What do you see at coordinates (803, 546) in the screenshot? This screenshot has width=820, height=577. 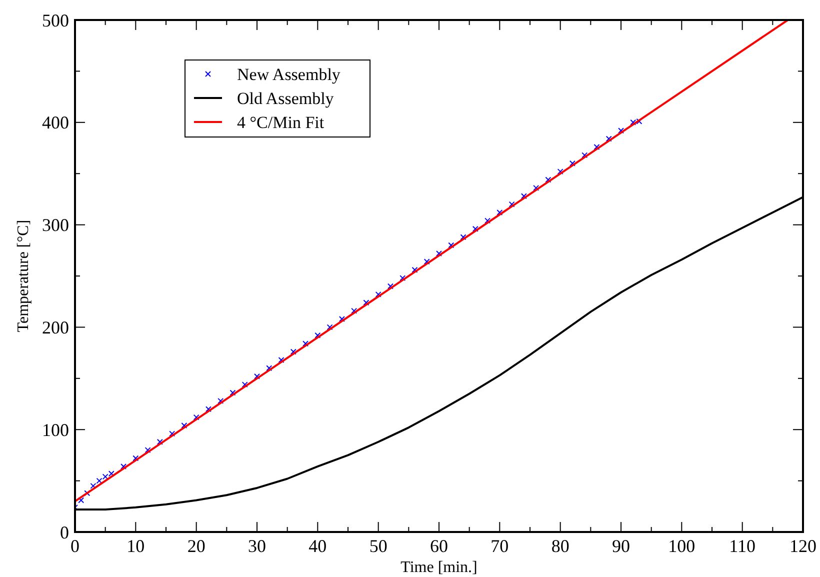 I see `x-tick-label: 120` at bounding box center [803, 546].